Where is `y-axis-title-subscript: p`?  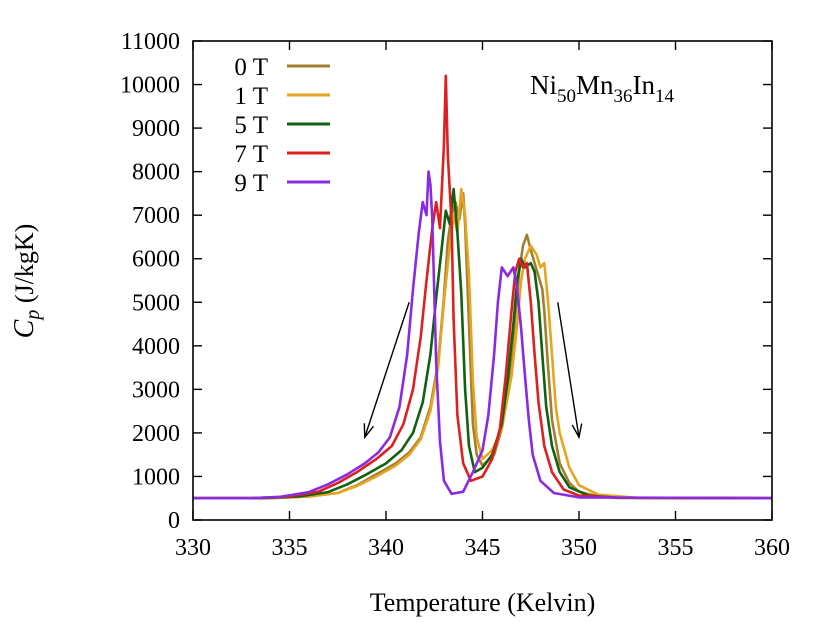
y-axis-title-subscript: p is located at coordinates (33, 316).